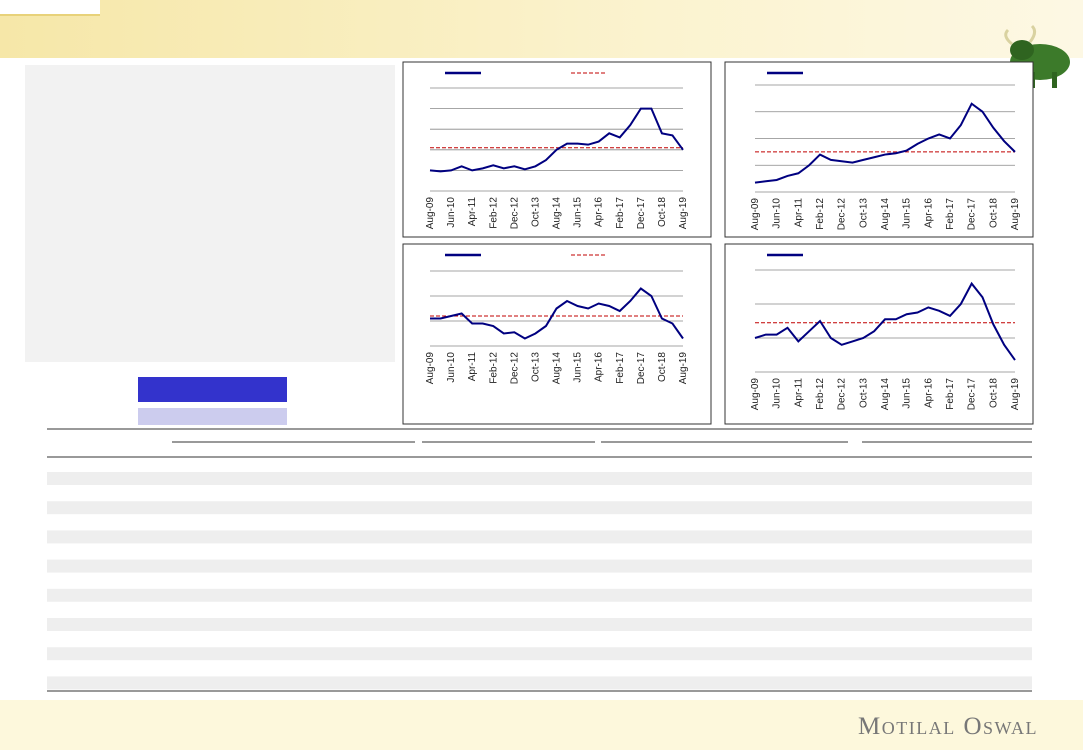 This screenshot has height=750, width=1083. What do you see at coordinates (50, 8) in the screenshot?
I see `header-tab` at bounding box center [50, 8].